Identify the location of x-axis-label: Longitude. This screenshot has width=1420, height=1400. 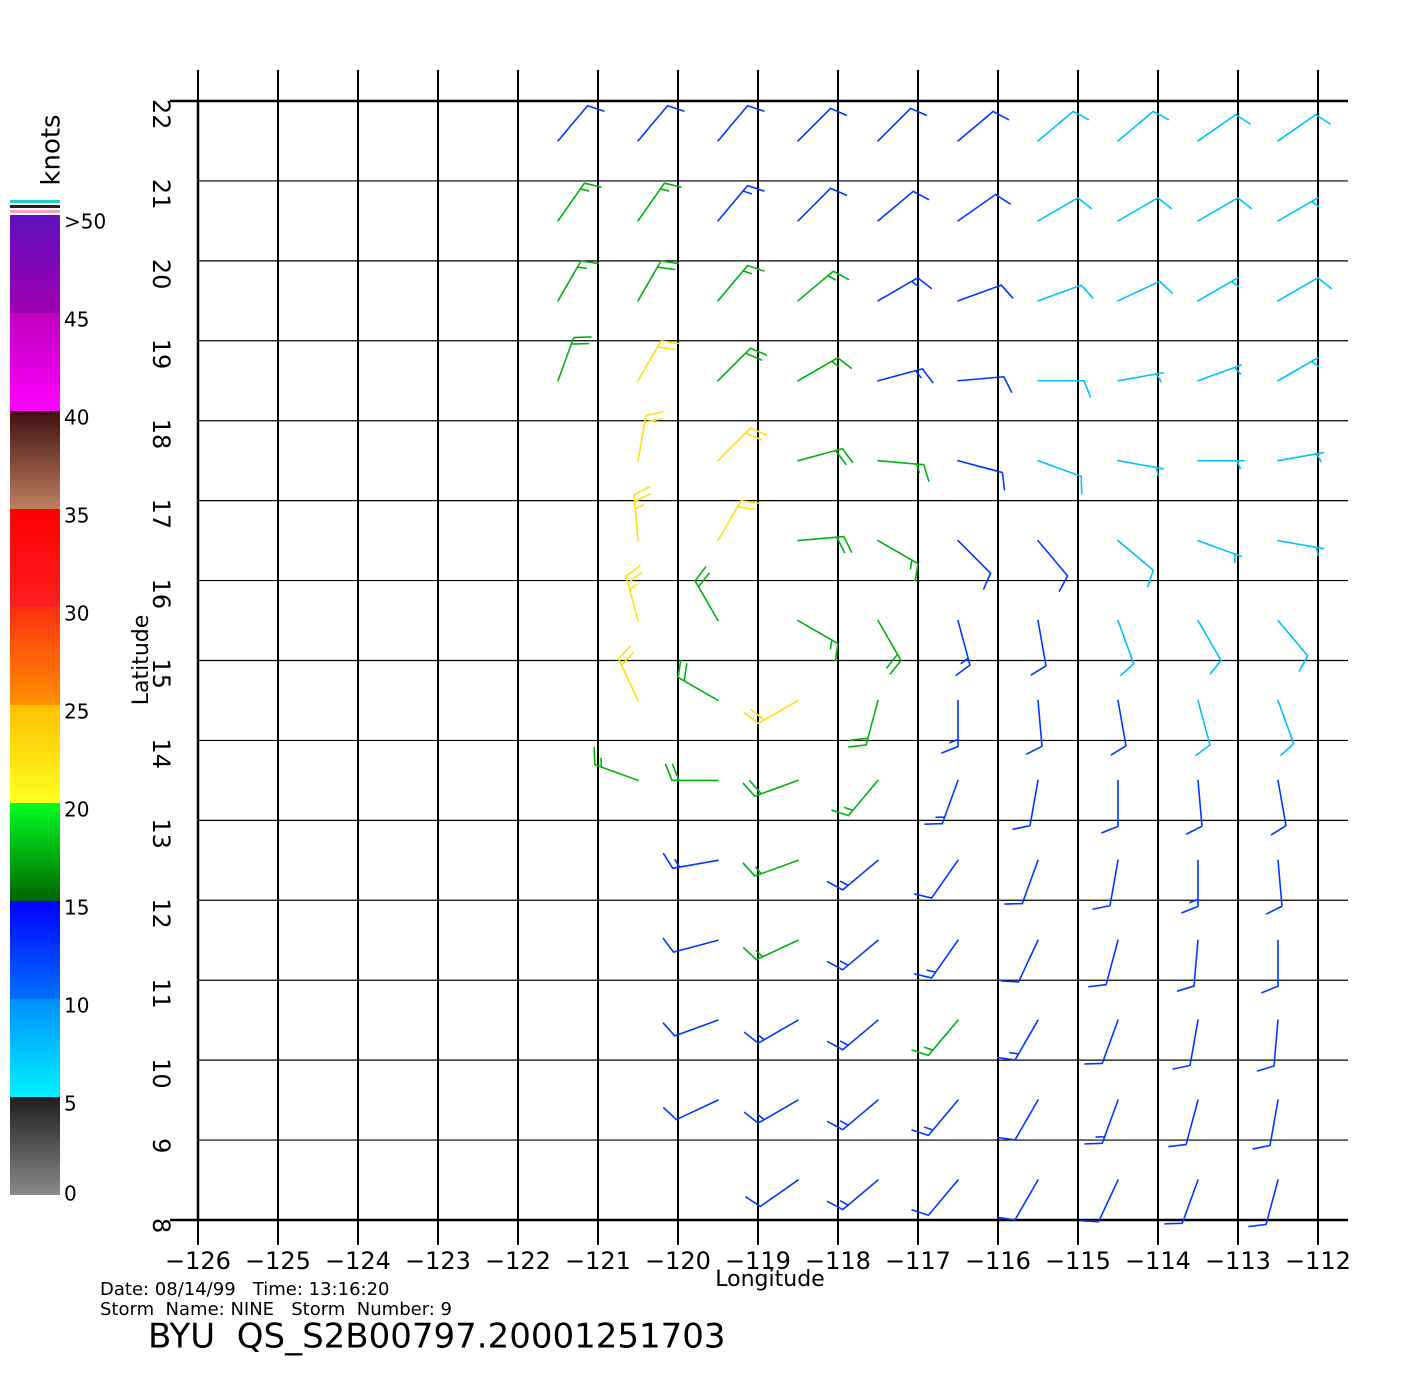
(769, 1279).